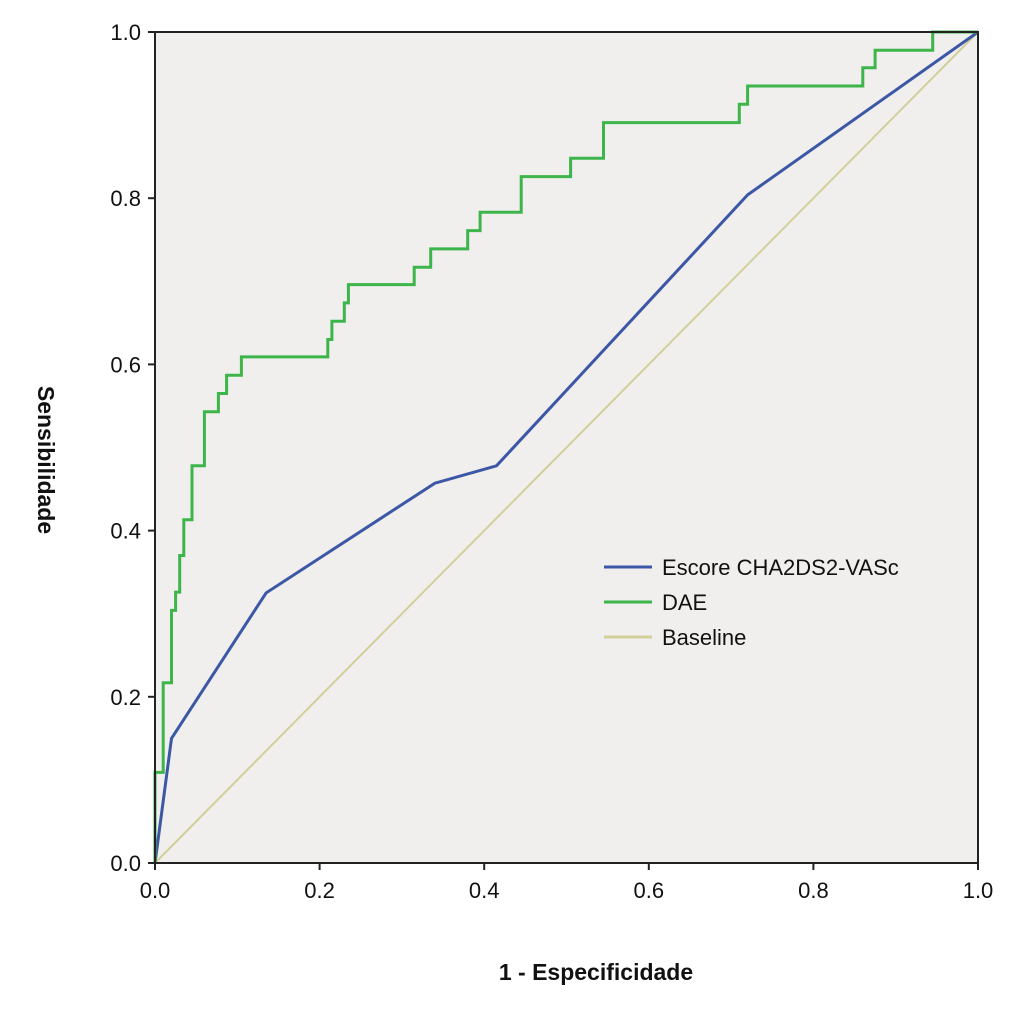  What do you see at coordinates (649, 890) in the screenshot?
I see `x-tick-label: 0.6` at bounding box center [649, 890].